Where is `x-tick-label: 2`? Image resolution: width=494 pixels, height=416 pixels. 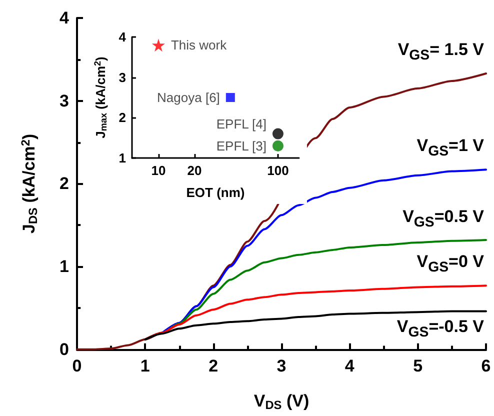 x-tick-label: 2 is located at coordinates (213, 366).